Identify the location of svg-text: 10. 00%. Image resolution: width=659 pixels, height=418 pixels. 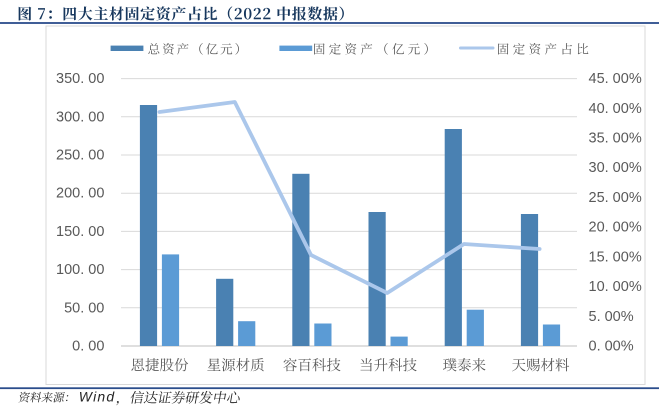
(615, 287).